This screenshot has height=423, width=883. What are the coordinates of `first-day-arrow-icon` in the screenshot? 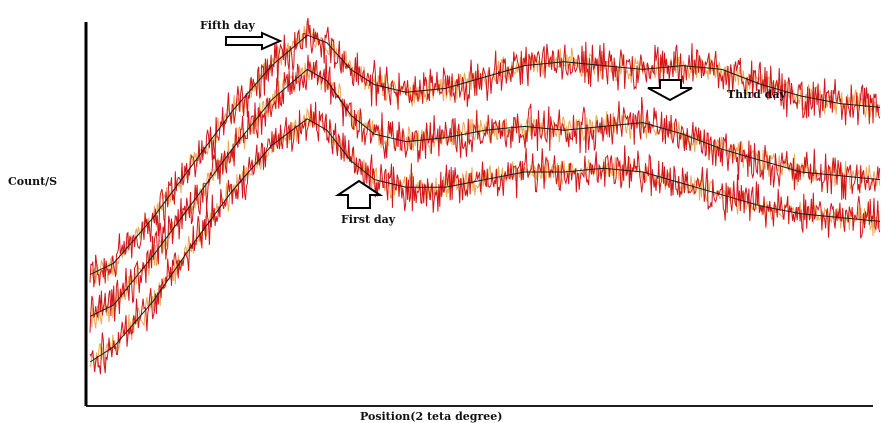 It's located at (359, 194).